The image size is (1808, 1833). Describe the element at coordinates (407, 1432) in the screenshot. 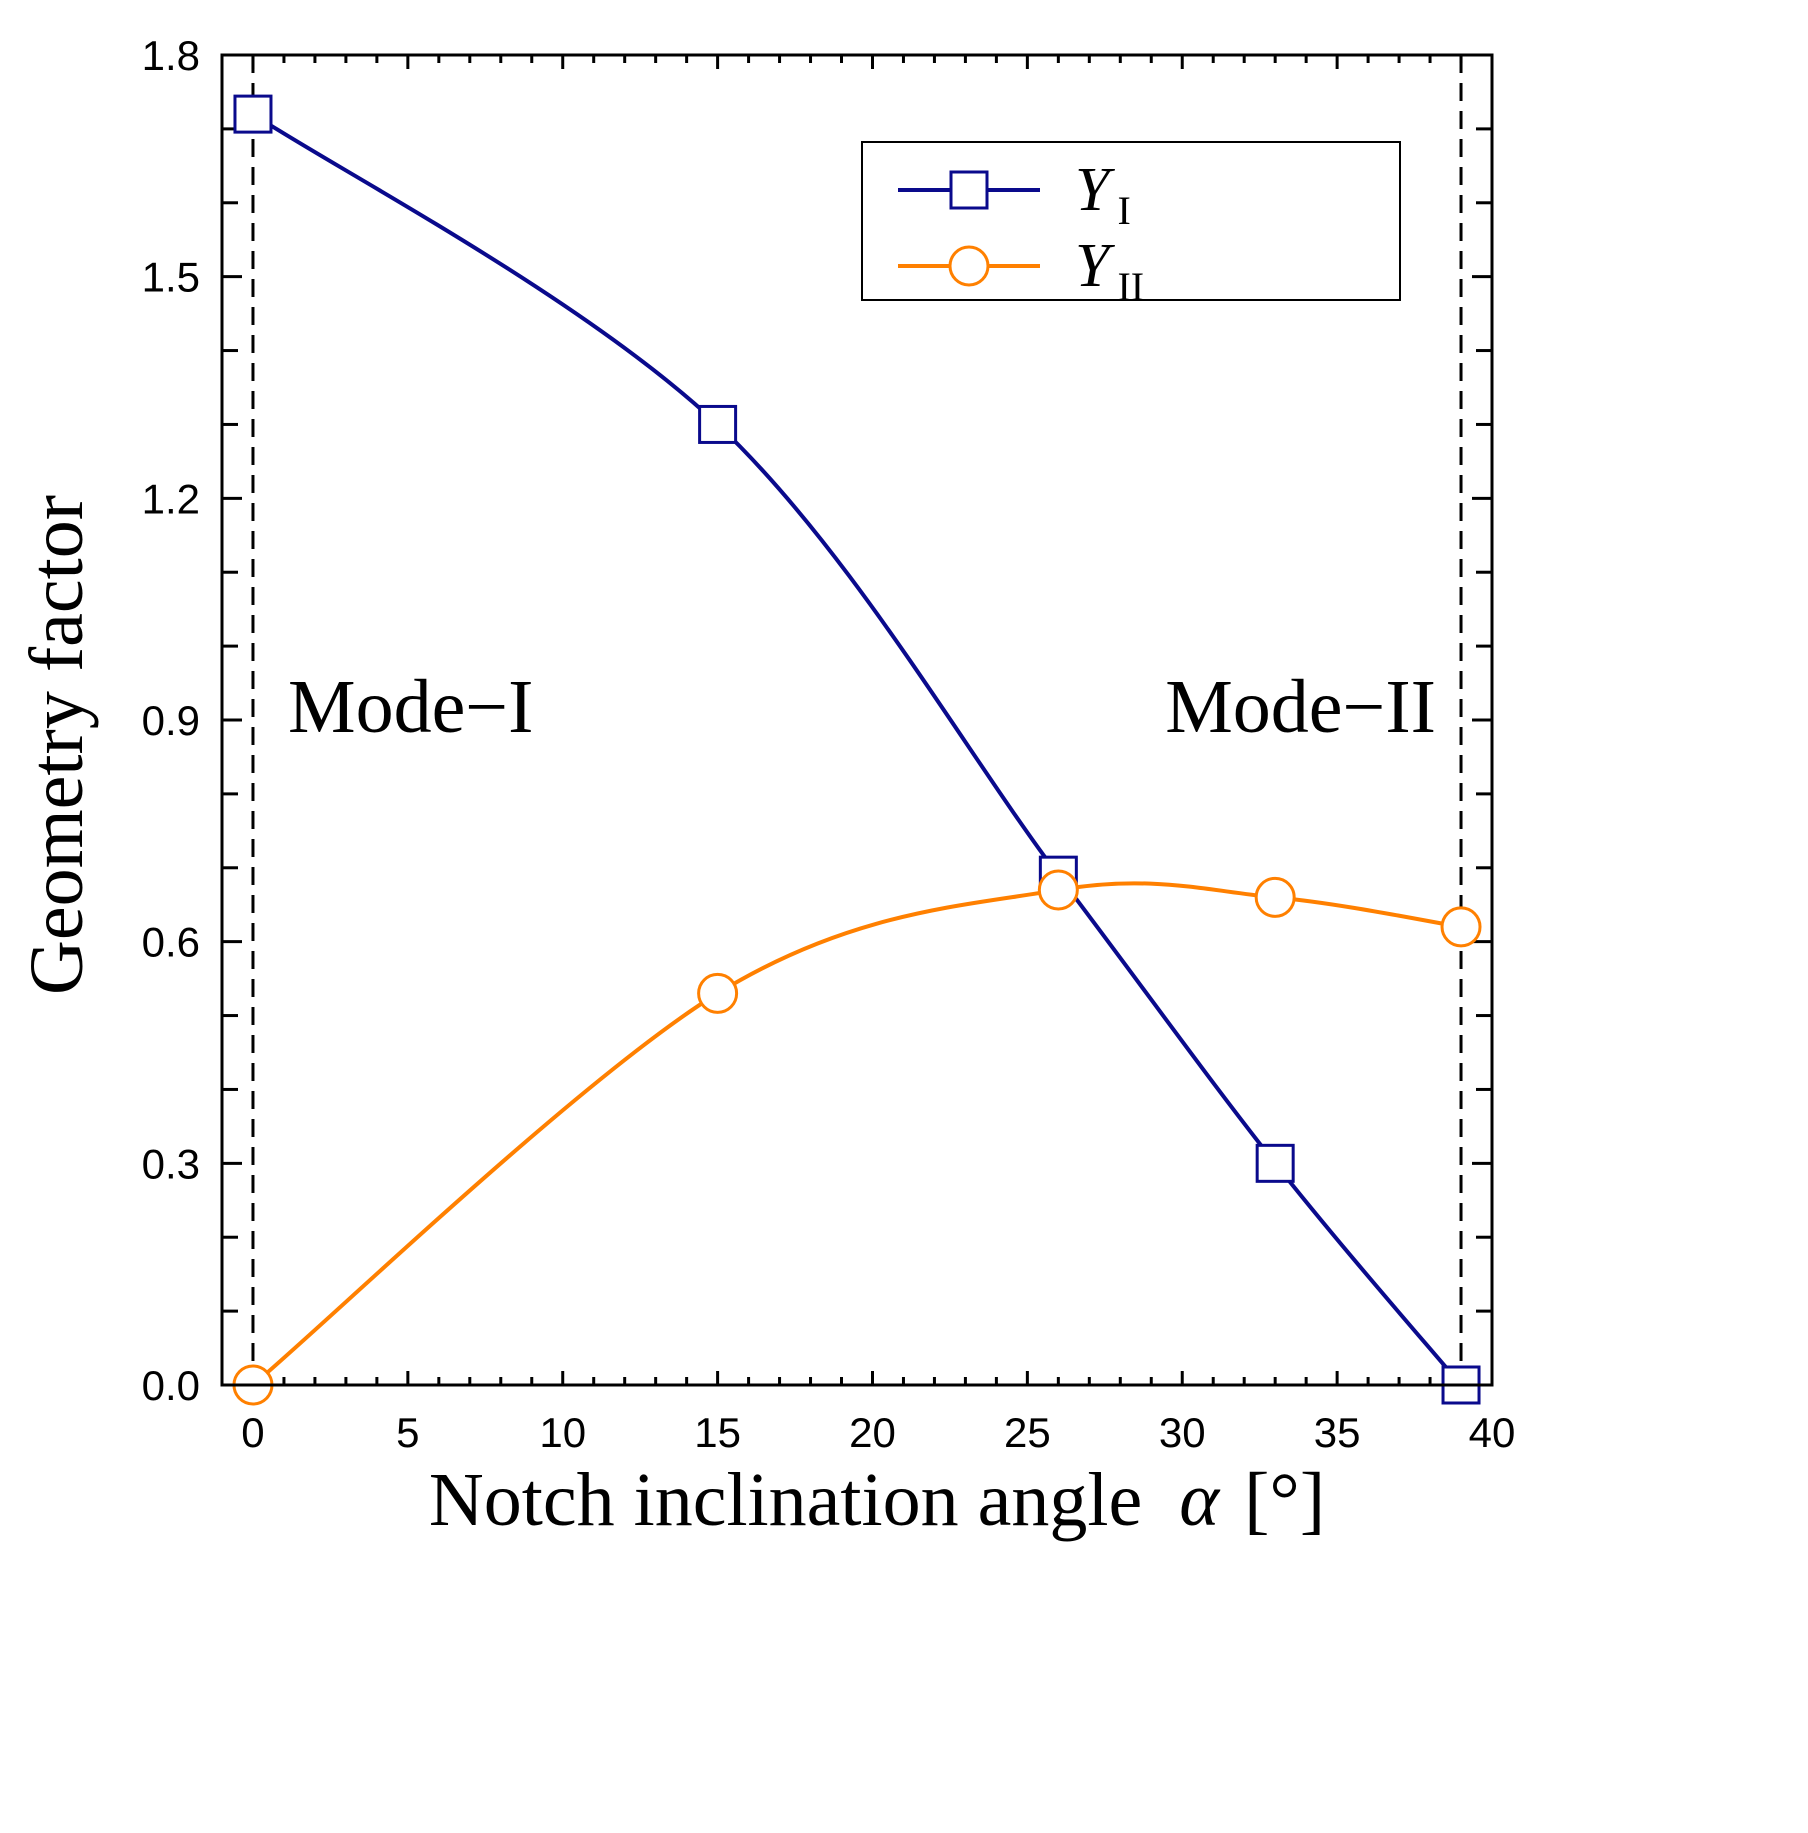

I see `x-tick-label: 5` at that location.